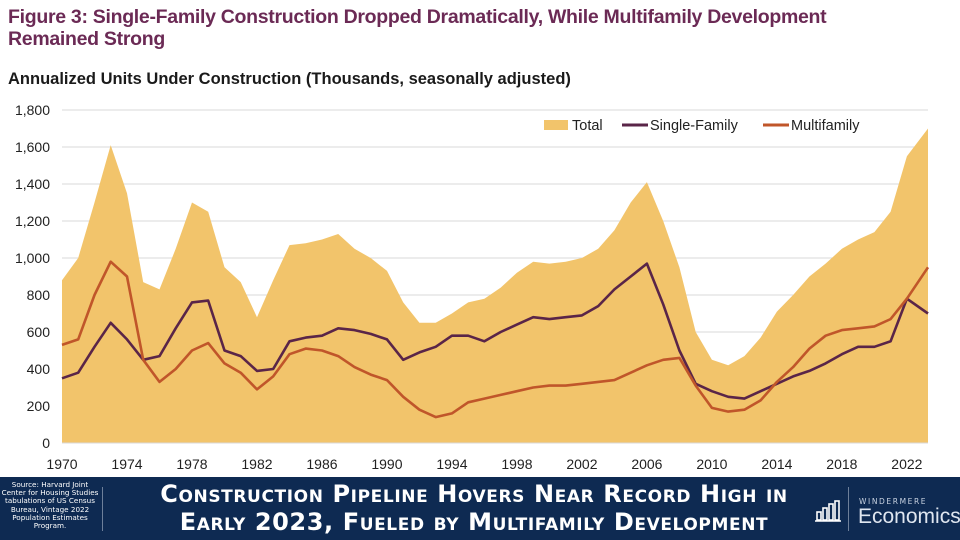 The height and width of the screenshot is (540, 960). What do you see at coordinates (848, 509) in the screenshot?
I see `brand-divider` at bounding box center [848, 509].